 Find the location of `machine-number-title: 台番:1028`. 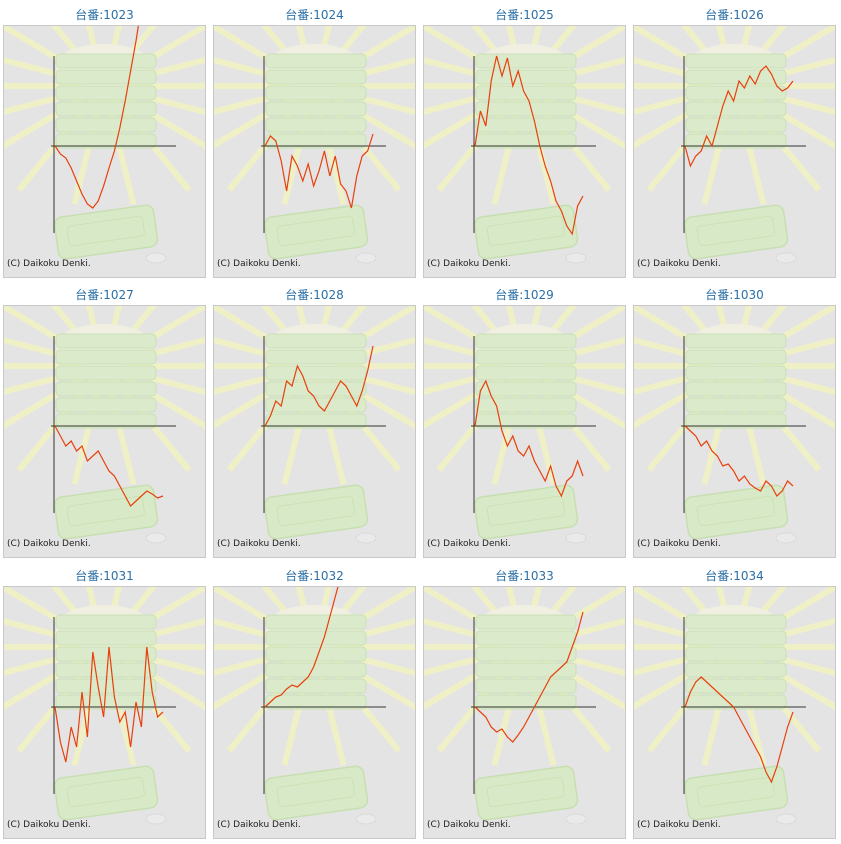

machine-number-title: 台番:1028 is located at coordinates (314, 295).